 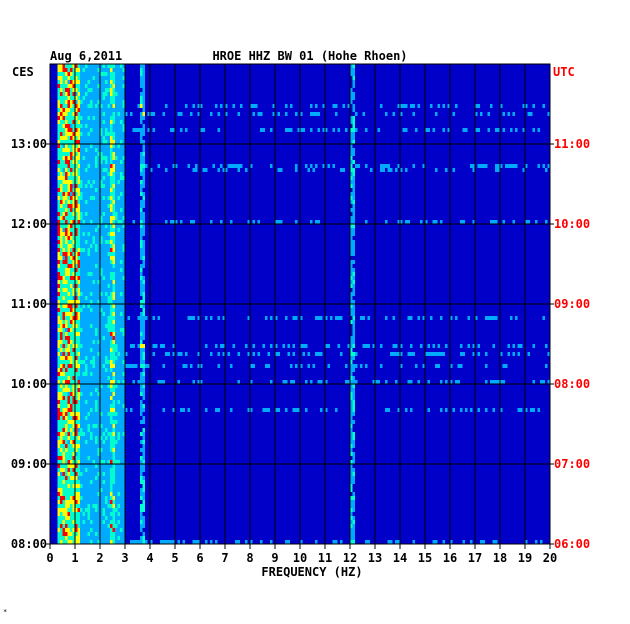 What do you see at coordinates (325, 558) in the screenshot?
I see `x-tick-label: 11` at bounding box center [325, 558].